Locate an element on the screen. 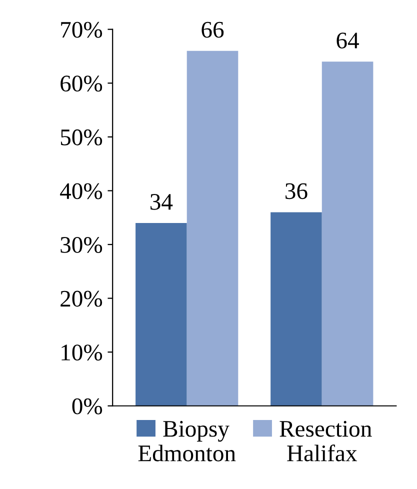  y-tick-label: 20% is located at coordinates (81, 298).